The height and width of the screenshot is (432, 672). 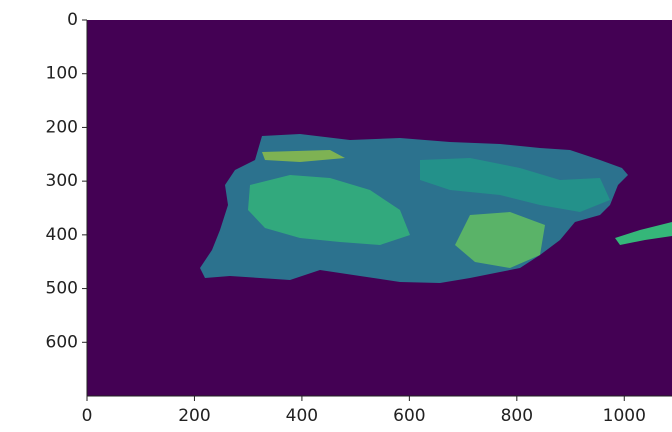 What do you see at coordinates (624, 416) in the screenshot?
I see `x-tick-label: 1000` at bounding box center [624, 416].